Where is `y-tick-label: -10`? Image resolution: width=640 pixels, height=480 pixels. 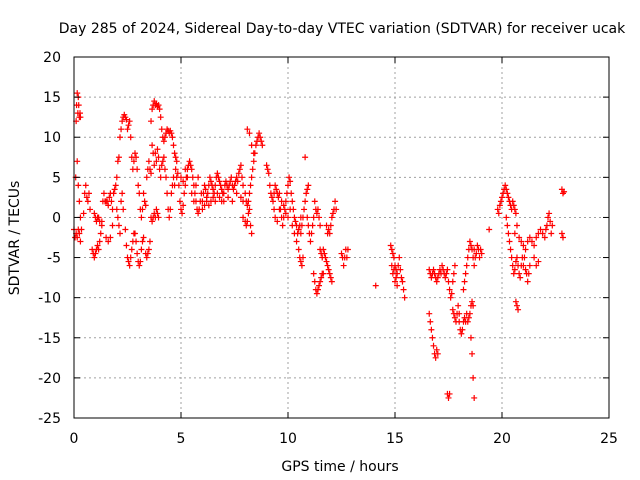 y-tick-label: -10 is located at coordinates (49, 299).